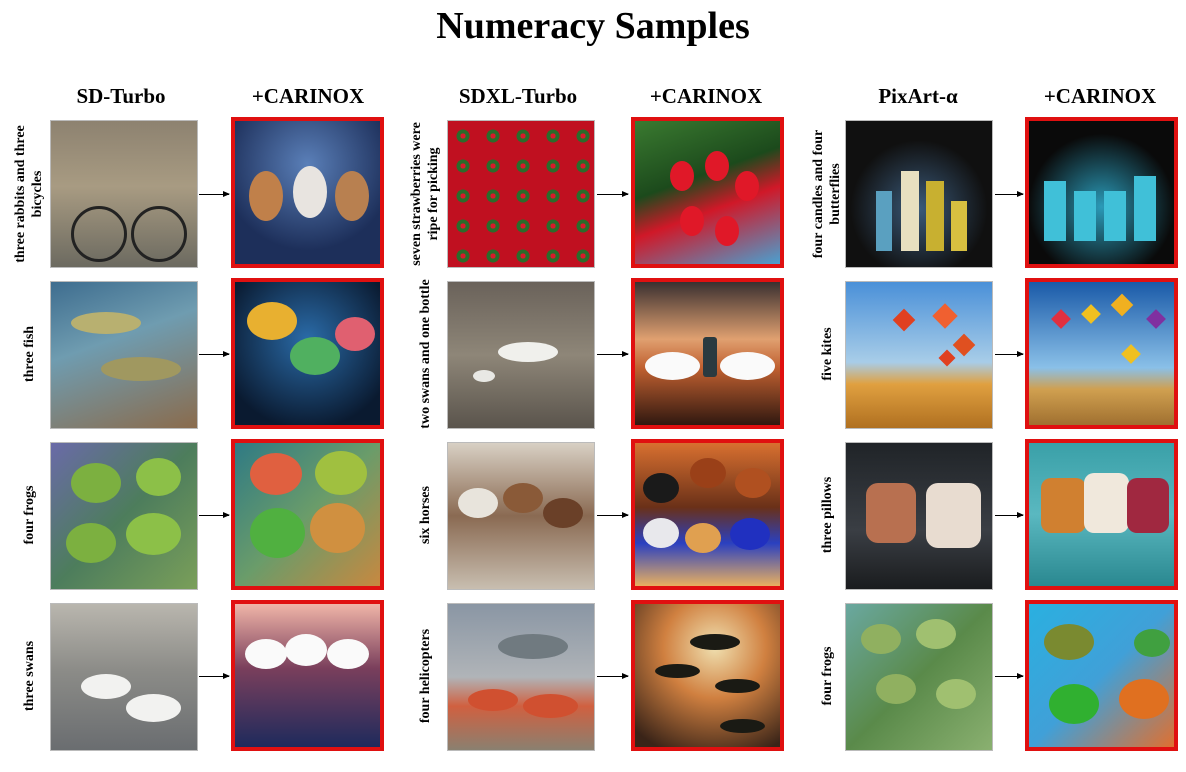  Describe the element at coordinates (29, 354) in the screenshot. I see `prompt-label: three fish` at that location.